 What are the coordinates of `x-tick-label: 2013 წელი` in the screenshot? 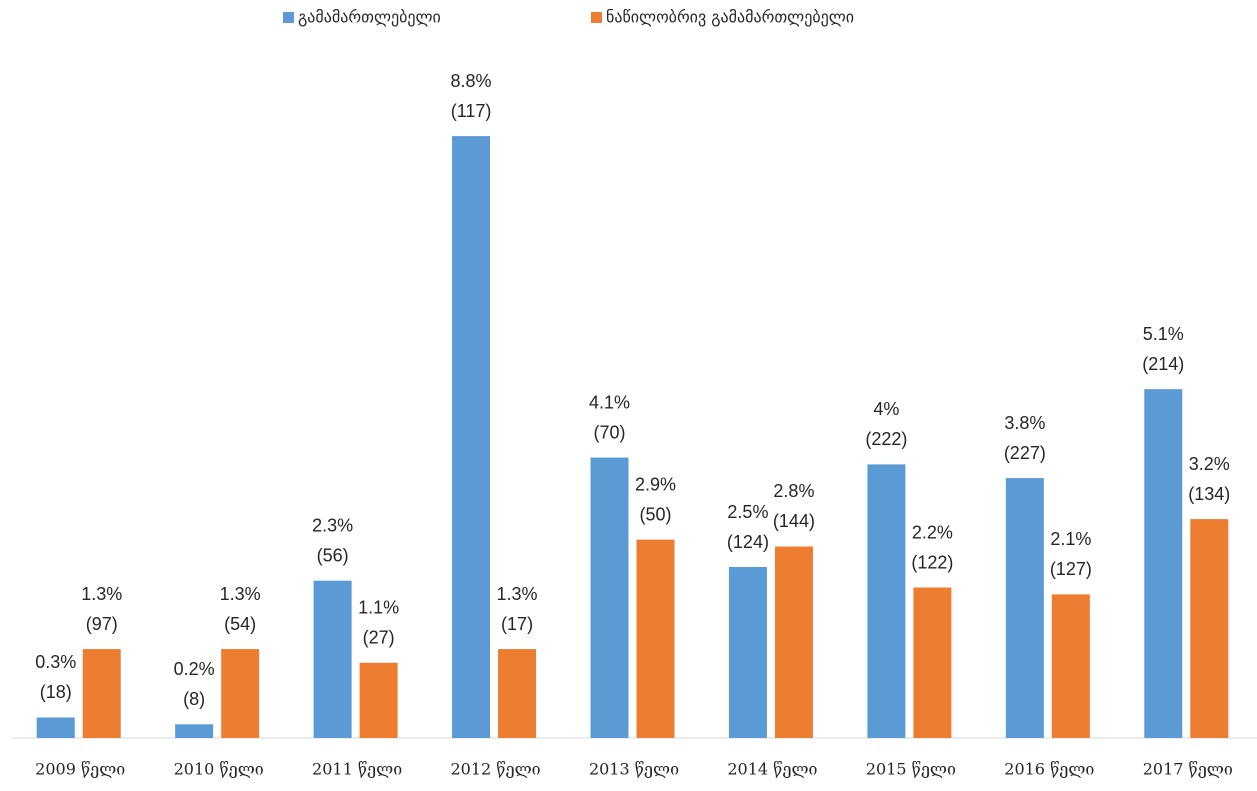 It's located at (634, 769).